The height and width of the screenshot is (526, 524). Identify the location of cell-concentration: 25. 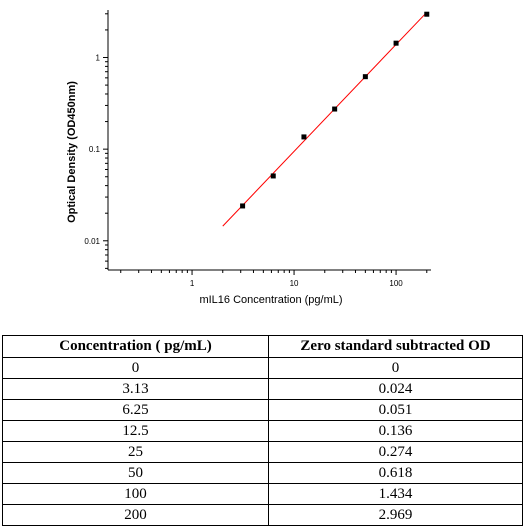
(135, 452).